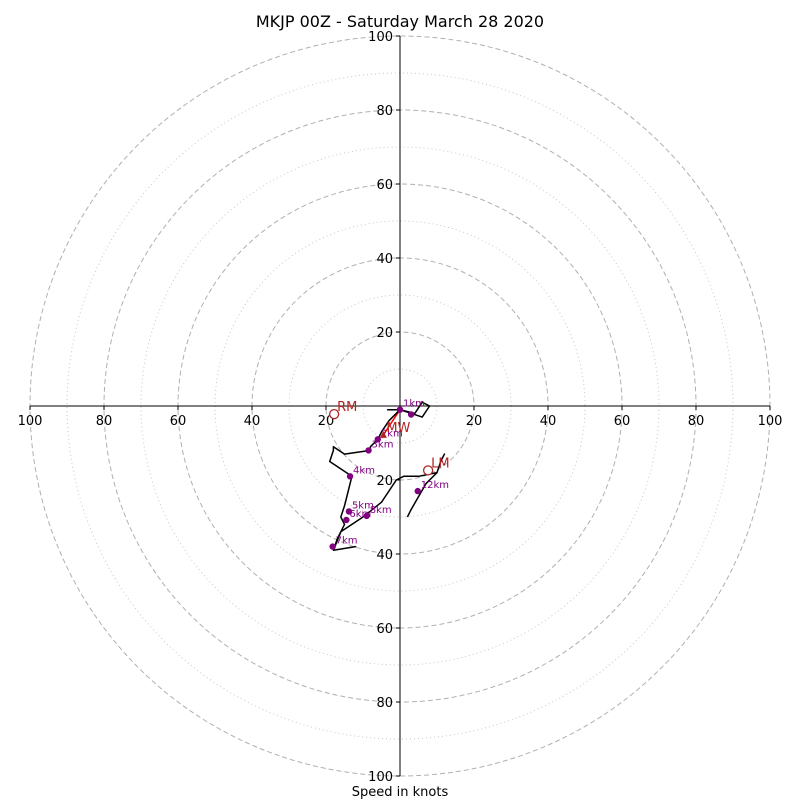 This screenshot has height=800, width=800. Describe the element at coordinates (364, 470) in the screenshot. I see `height-label-4: 4km` at that location.